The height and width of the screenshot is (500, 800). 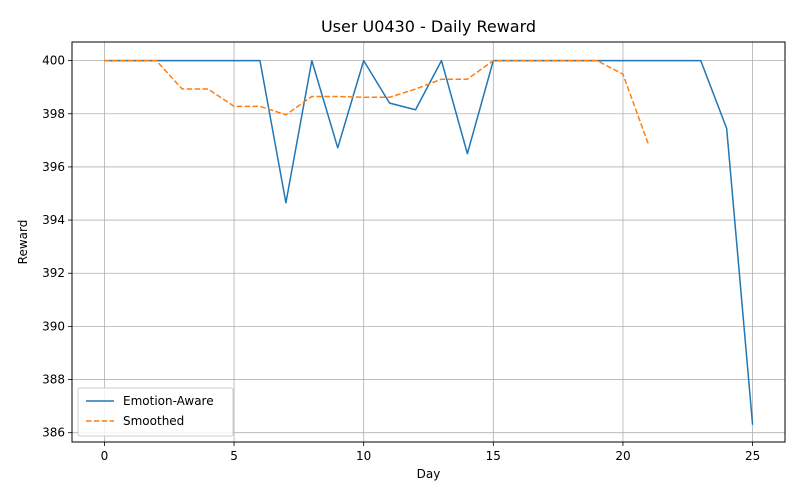 I want to click on legend-label: Emotion-Aware, so click(x=168, y=401).